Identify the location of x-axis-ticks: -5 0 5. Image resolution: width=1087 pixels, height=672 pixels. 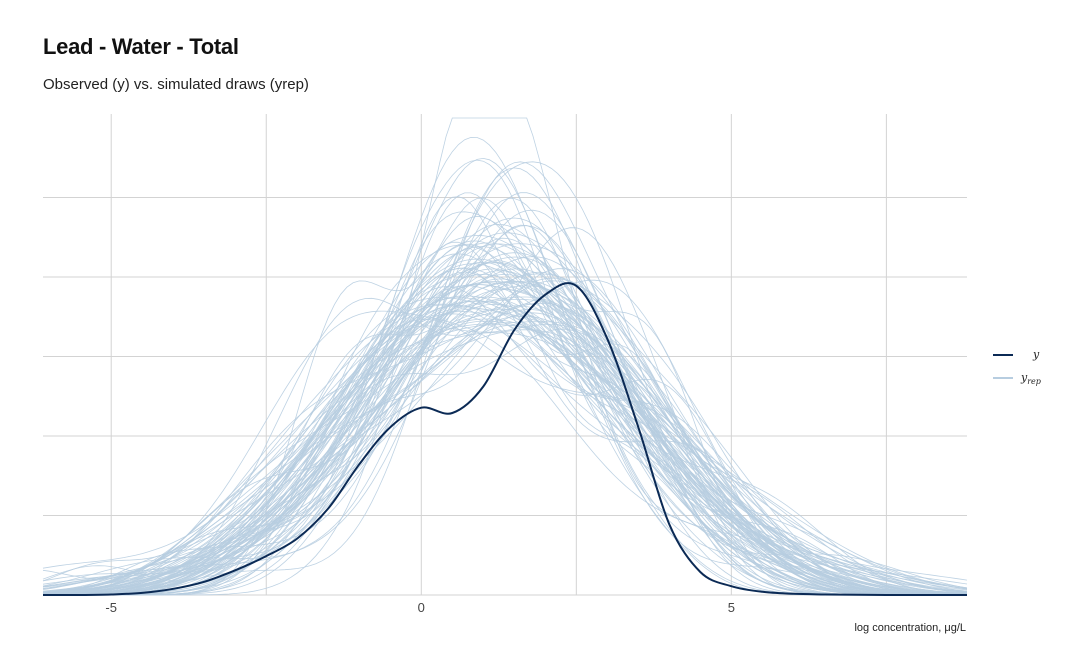
(420, 607).